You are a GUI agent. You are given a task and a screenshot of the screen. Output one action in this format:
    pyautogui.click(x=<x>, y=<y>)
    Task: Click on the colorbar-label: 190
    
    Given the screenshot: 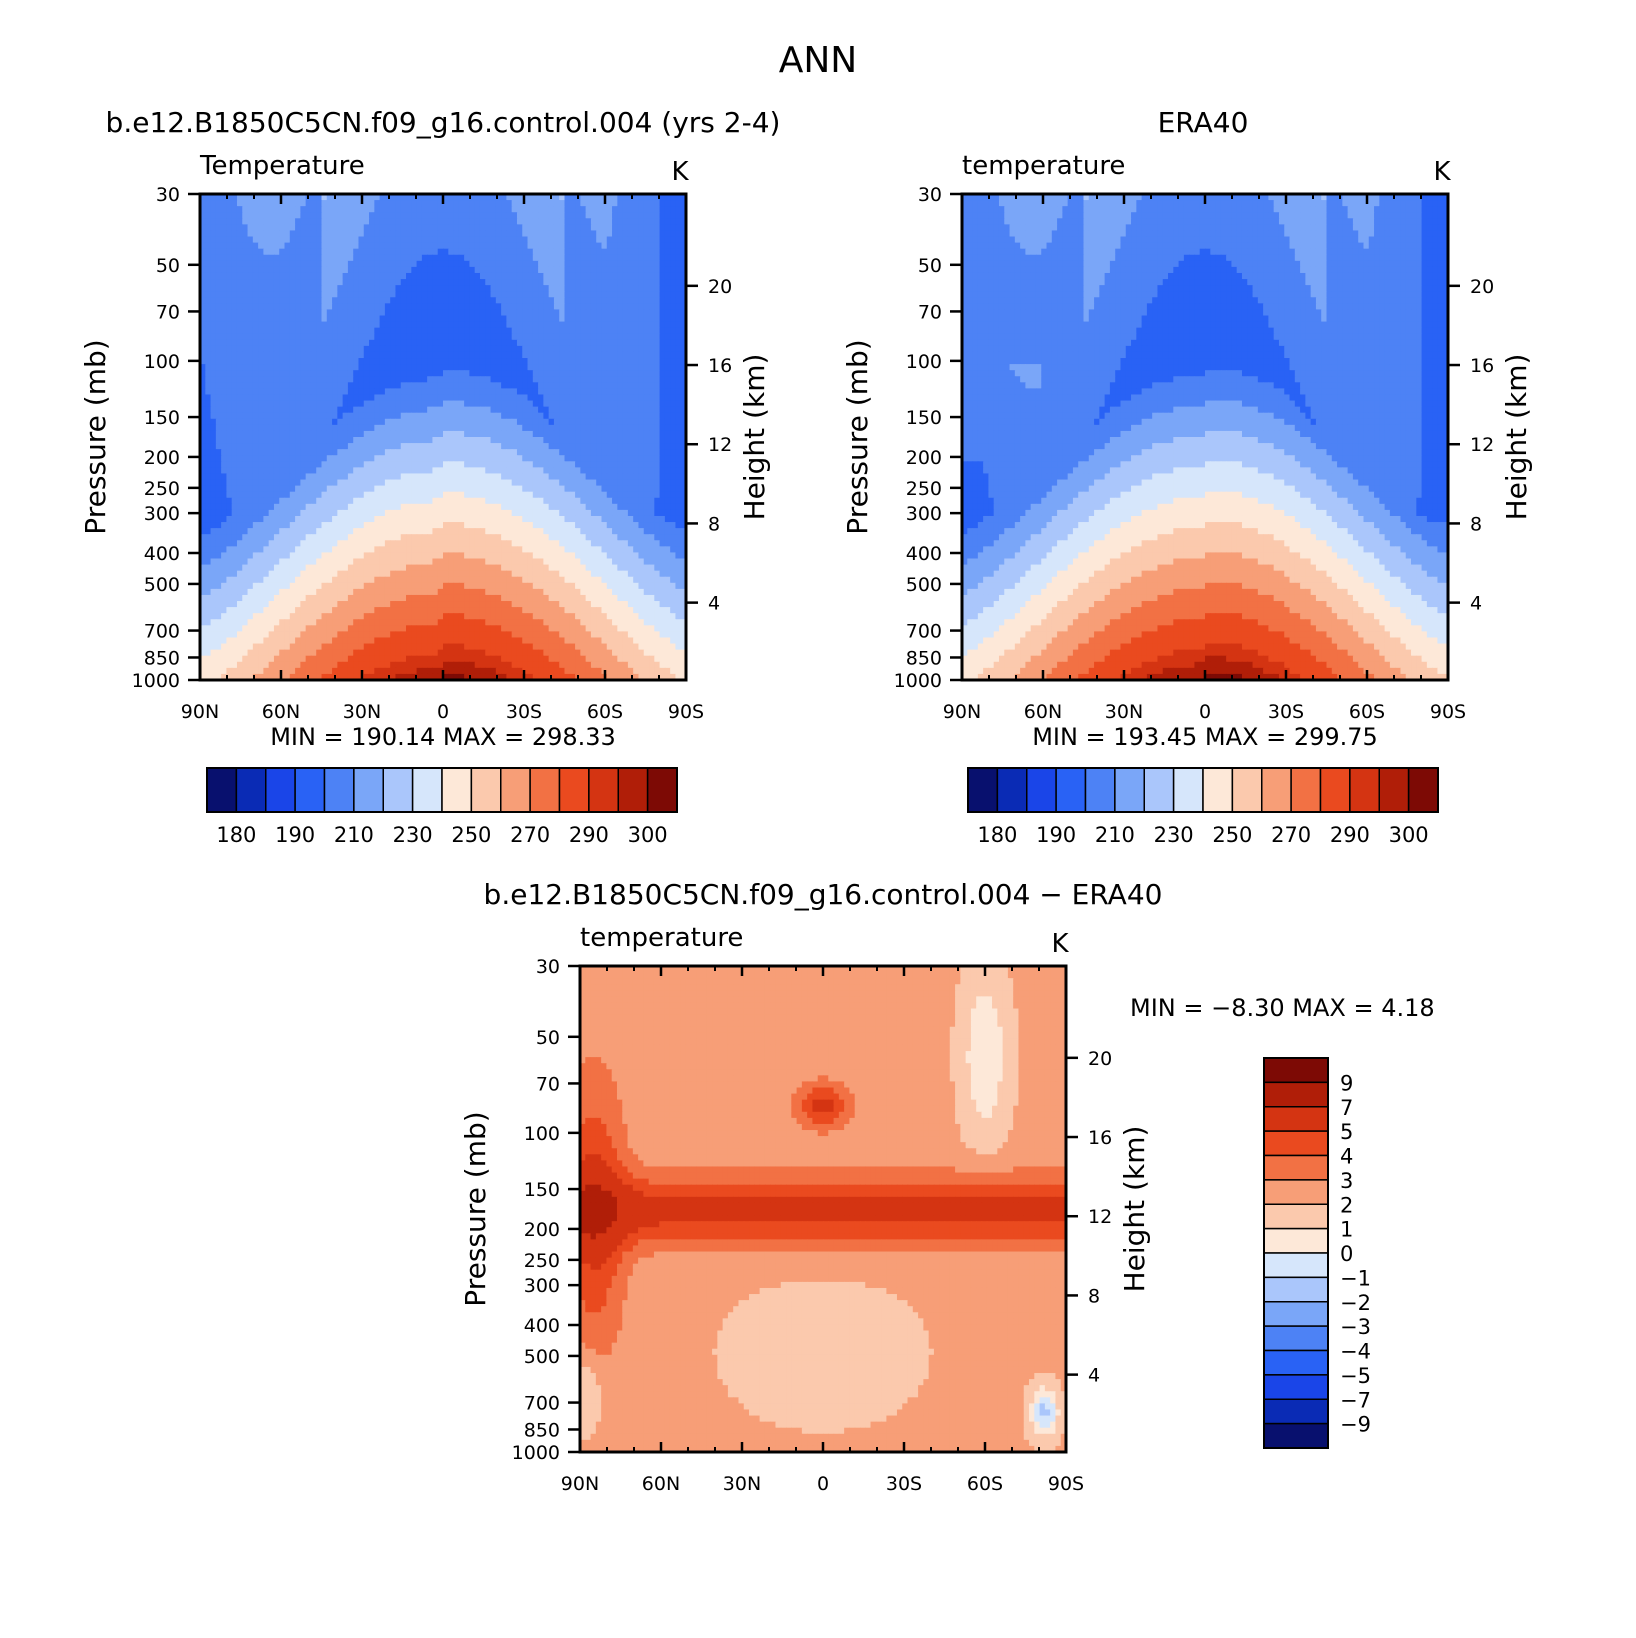 What is the action you would take?
    pyautogui.click(x=1056, y=835)
    